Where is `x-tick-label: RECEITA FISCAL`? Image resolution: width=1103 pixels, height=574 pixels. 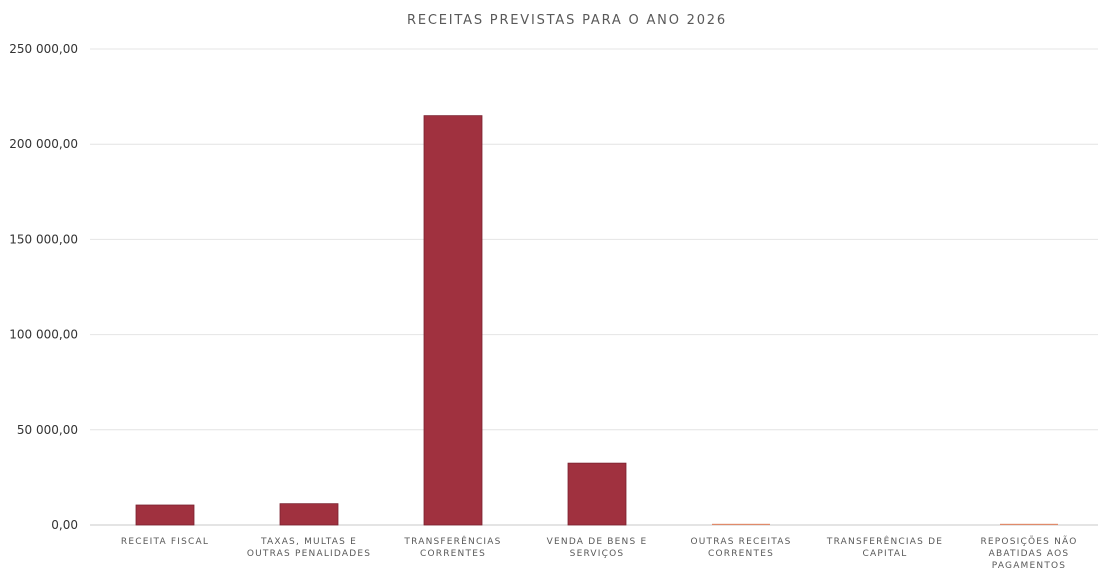
x-tick-label: RECEITA FISCAL is located at coordinates (165, 542).